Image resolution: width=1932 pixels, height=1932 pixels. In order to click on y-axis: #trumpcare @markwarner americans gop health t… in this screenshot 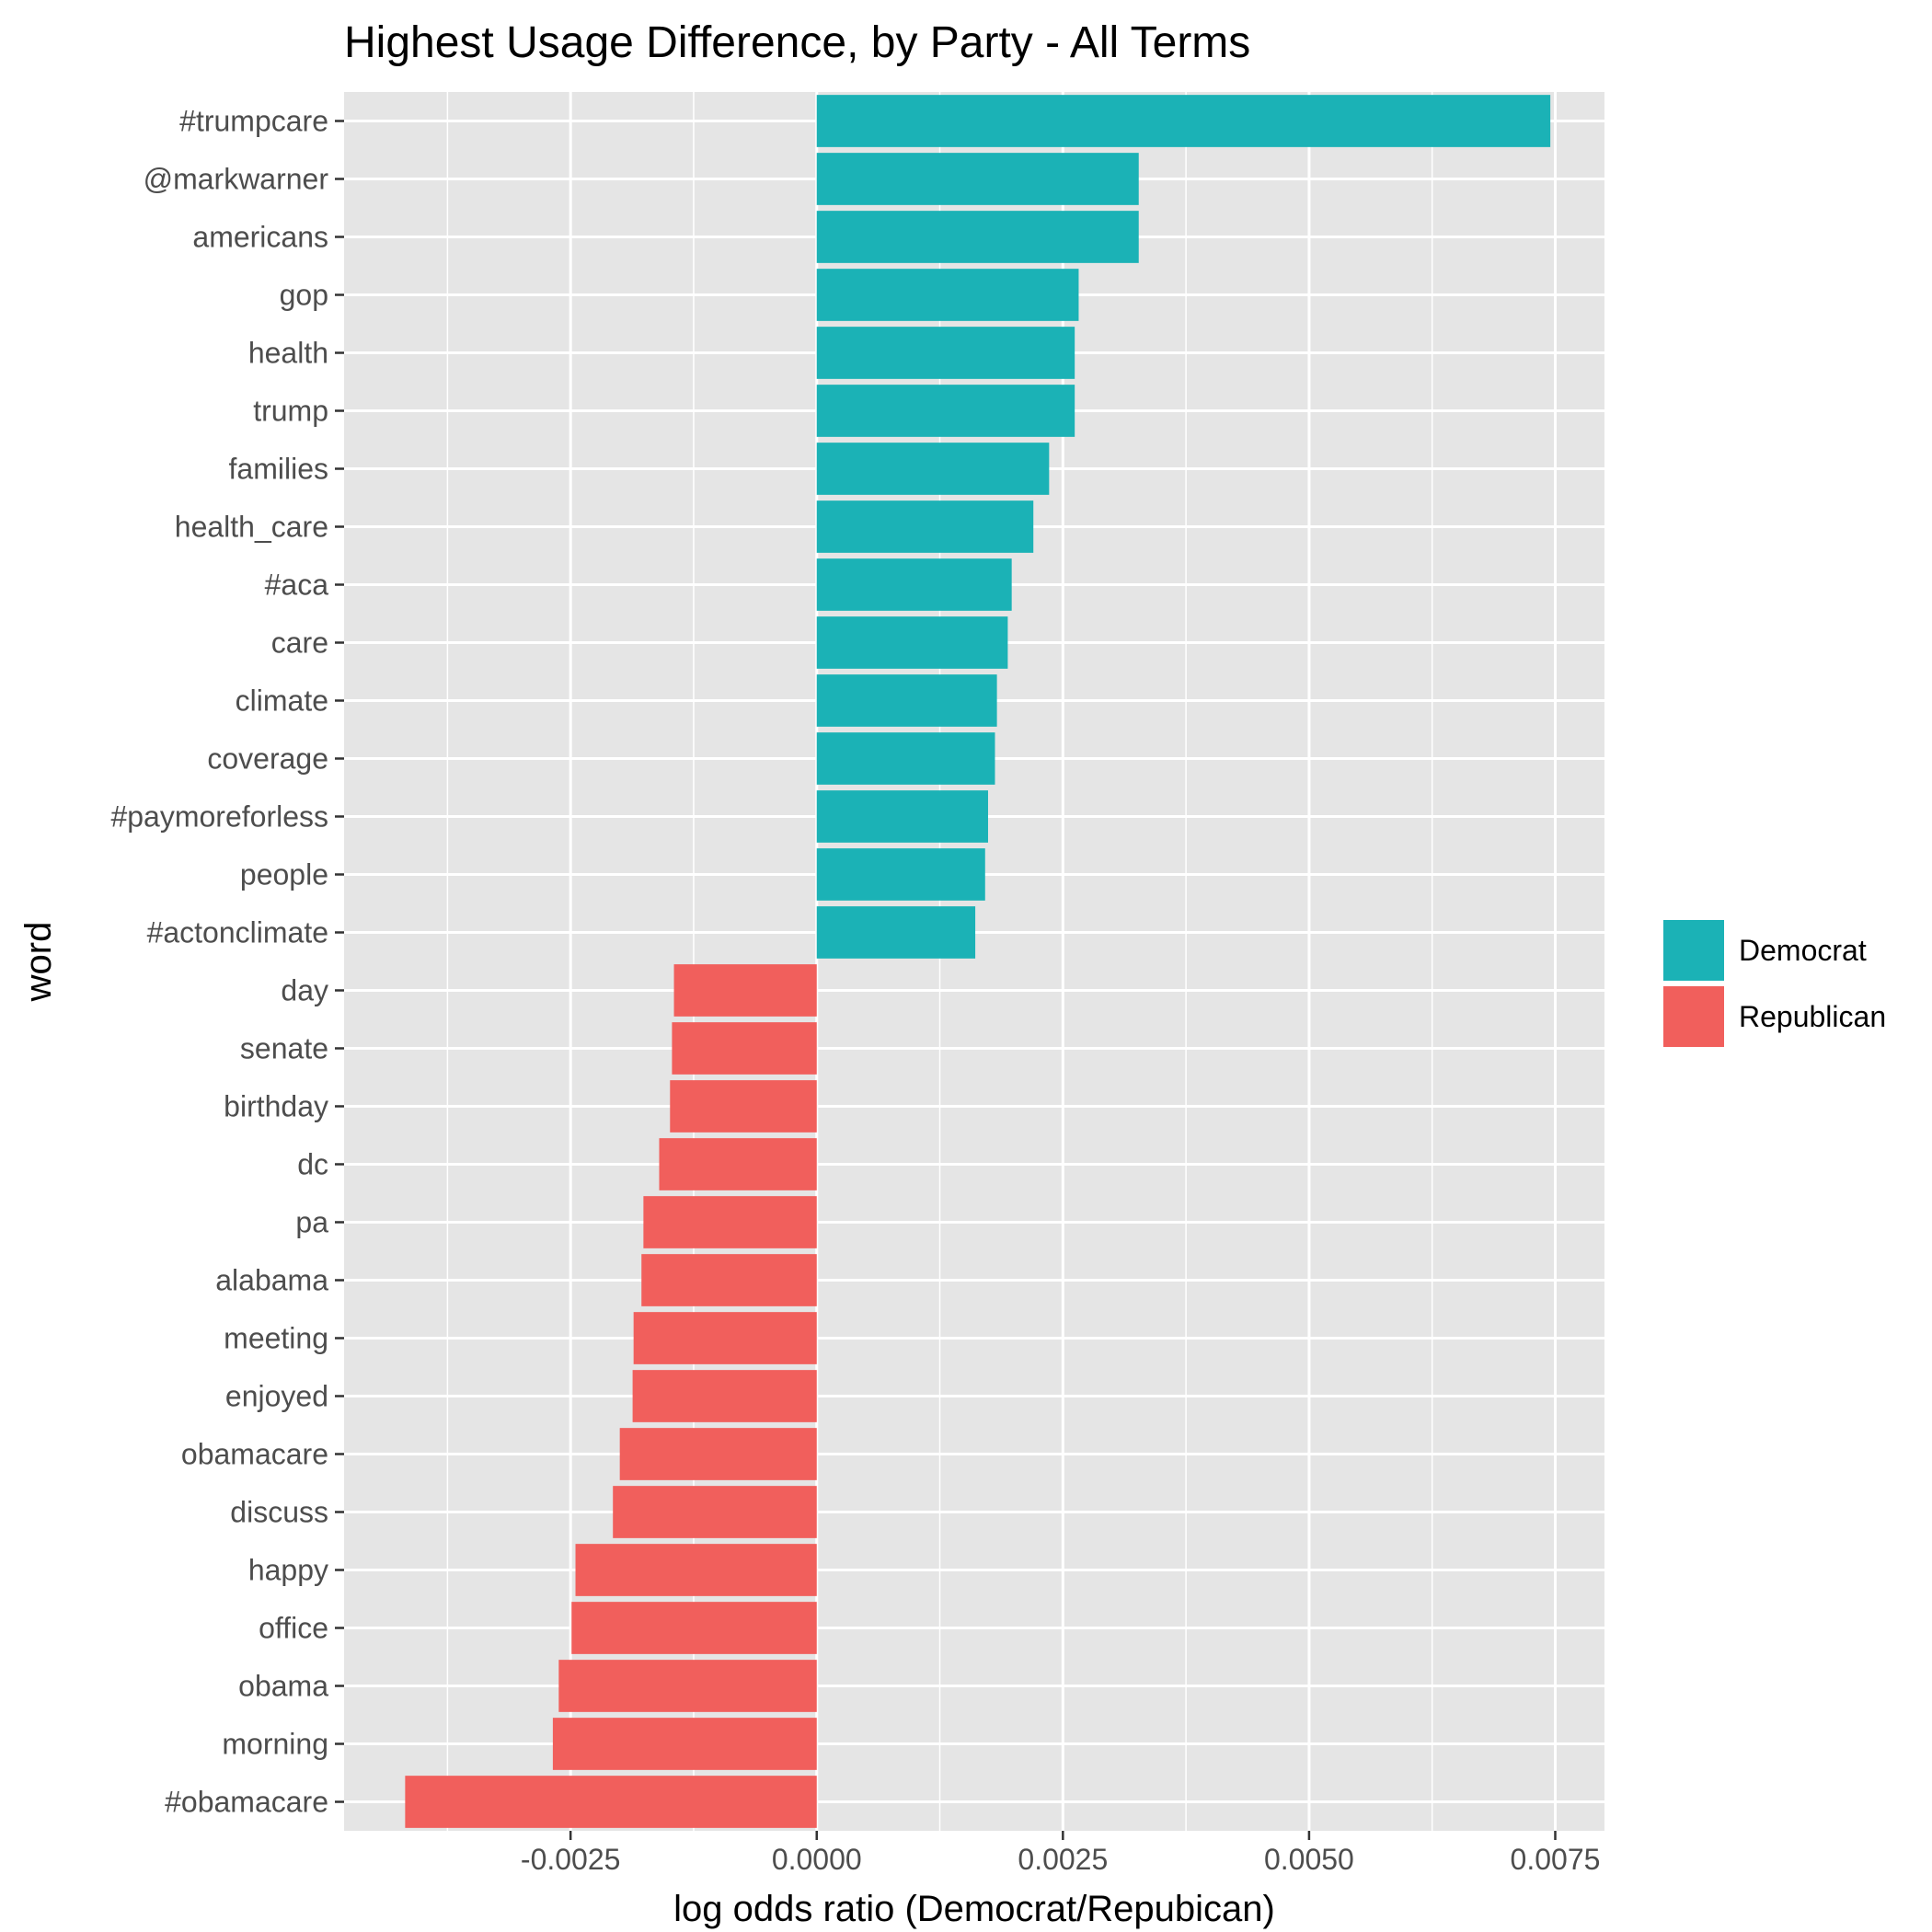, I will do `click(227, 962)`.